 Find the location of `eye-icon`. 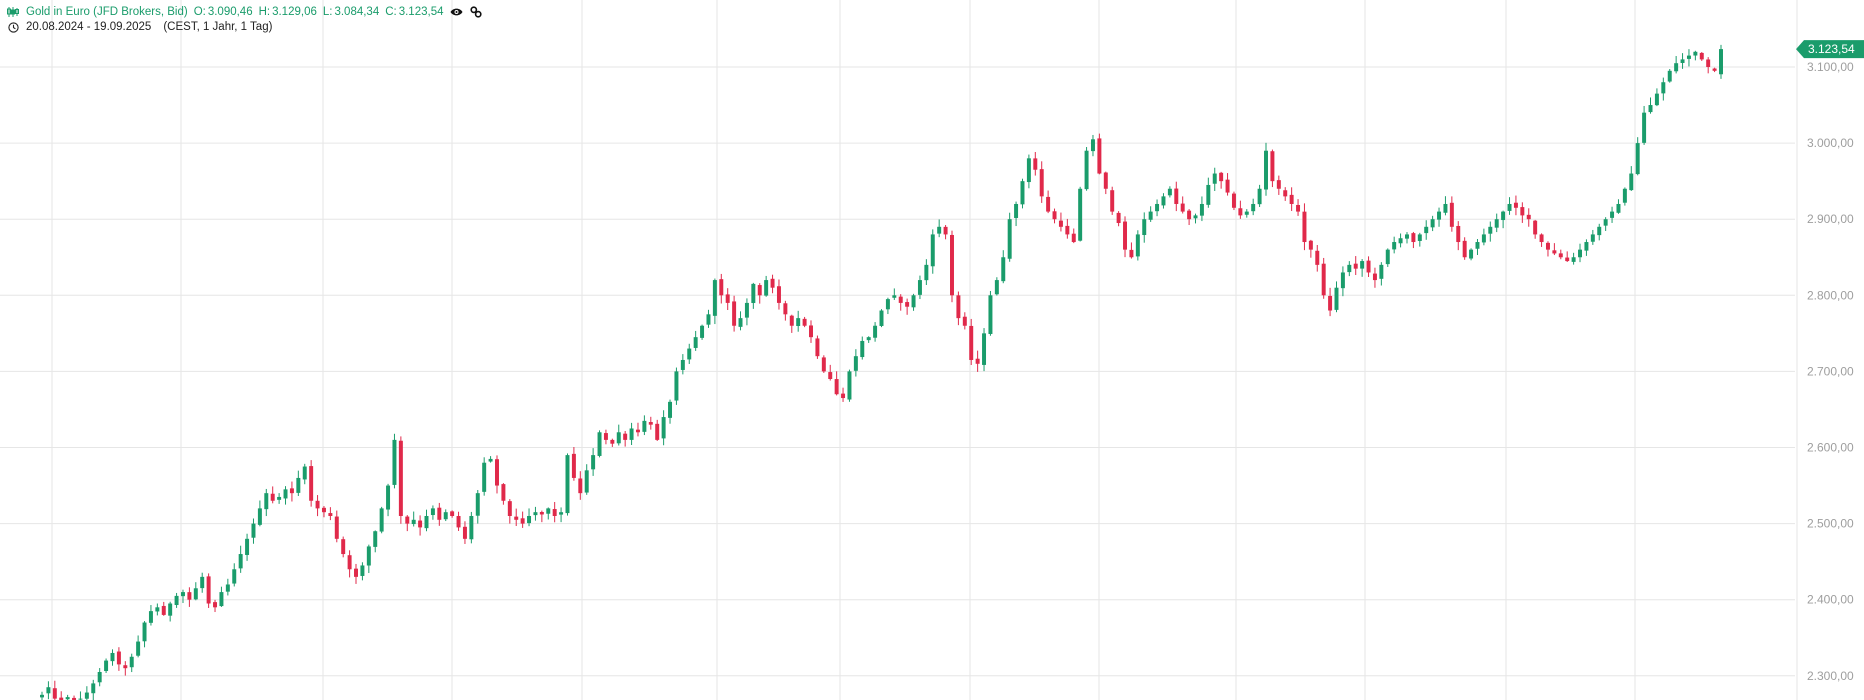

eye-icon is located at coordinates (456, 12).